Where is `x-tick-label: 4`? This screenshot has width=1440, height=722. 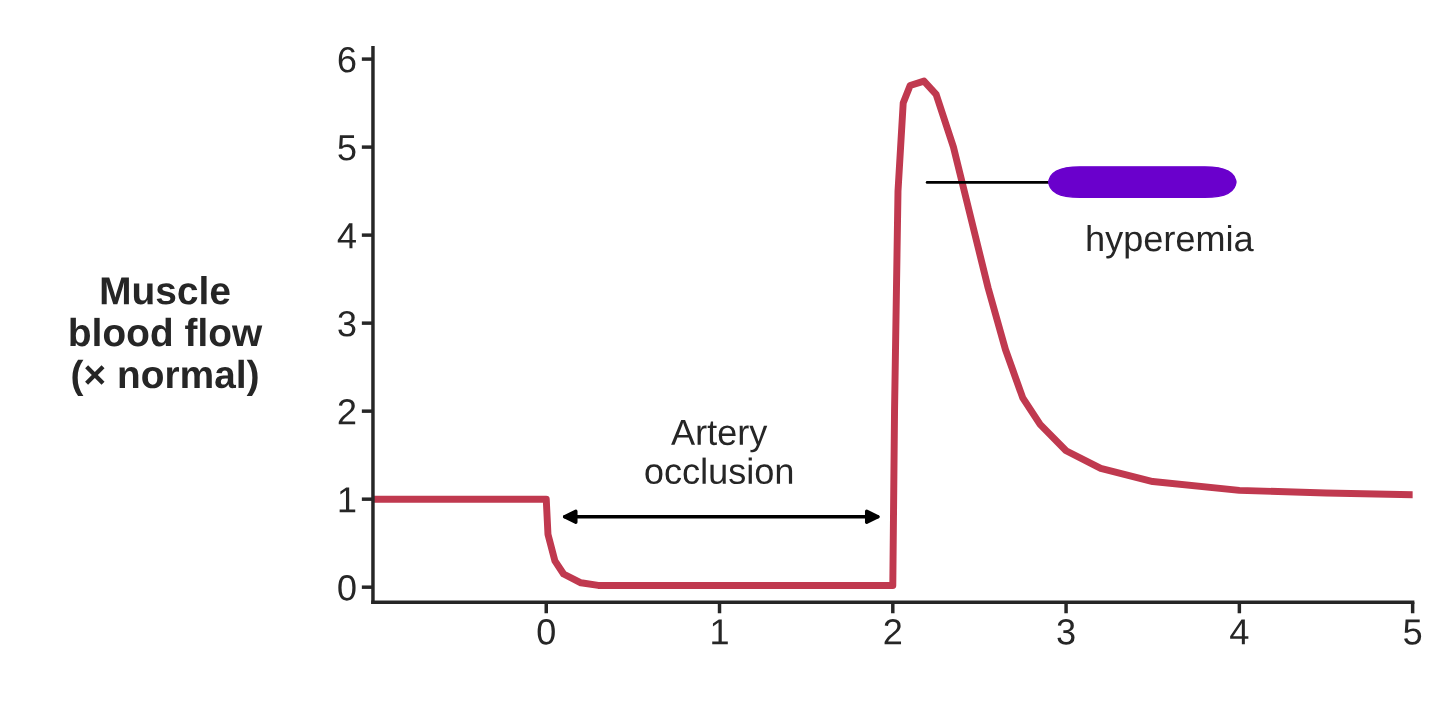 x-tick-label: 4 is located at coordinates (1239, 632).